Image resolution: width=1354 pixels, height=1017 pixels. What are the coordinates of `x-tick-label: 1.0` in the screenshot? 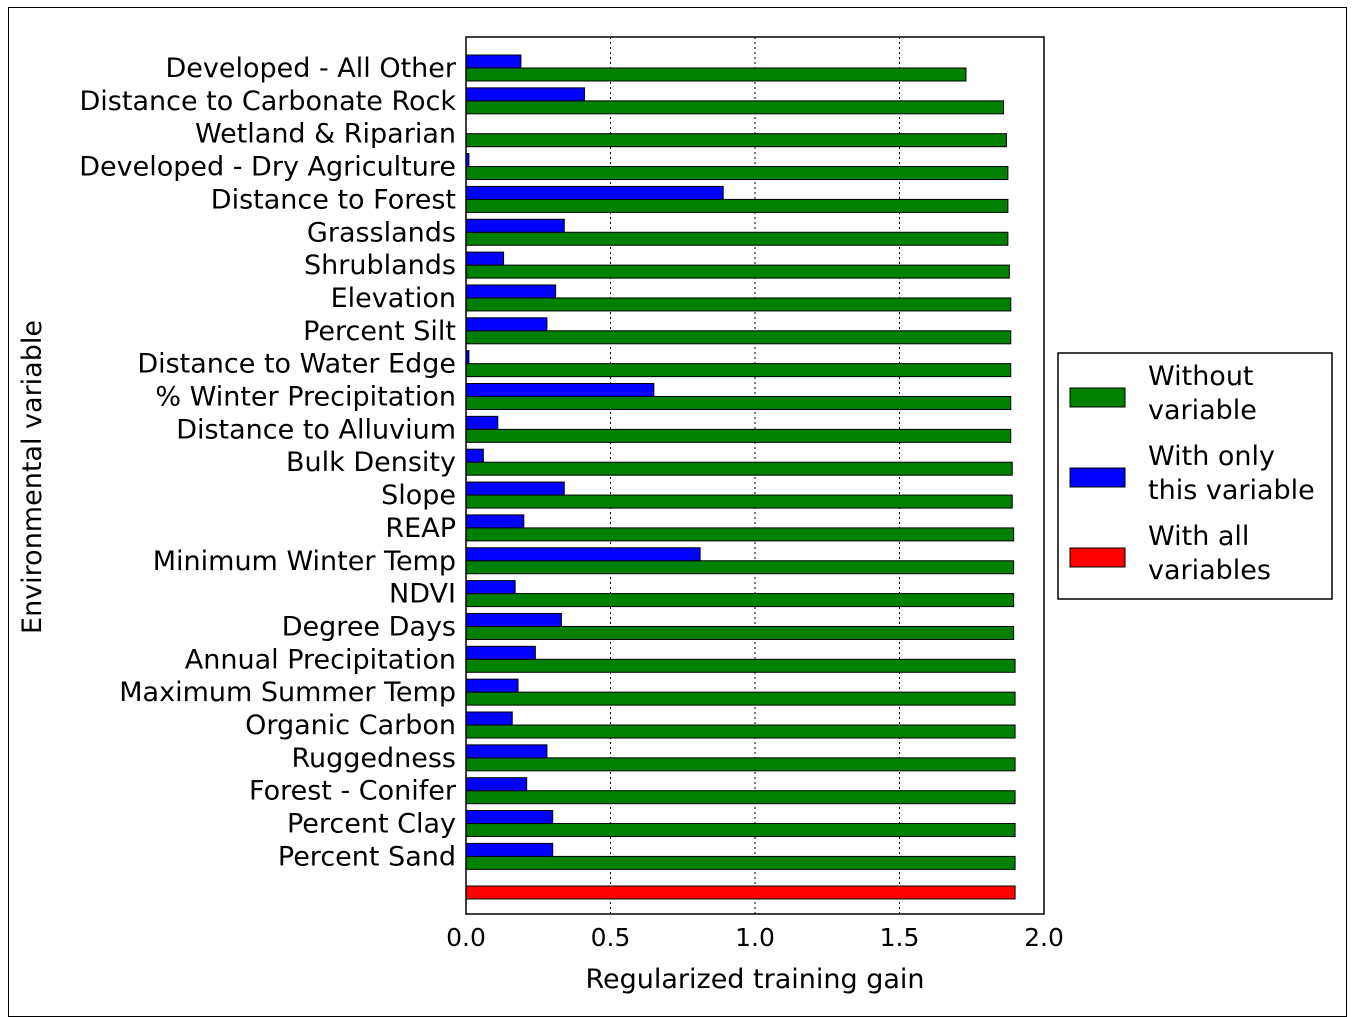 It's located at (755, 937).